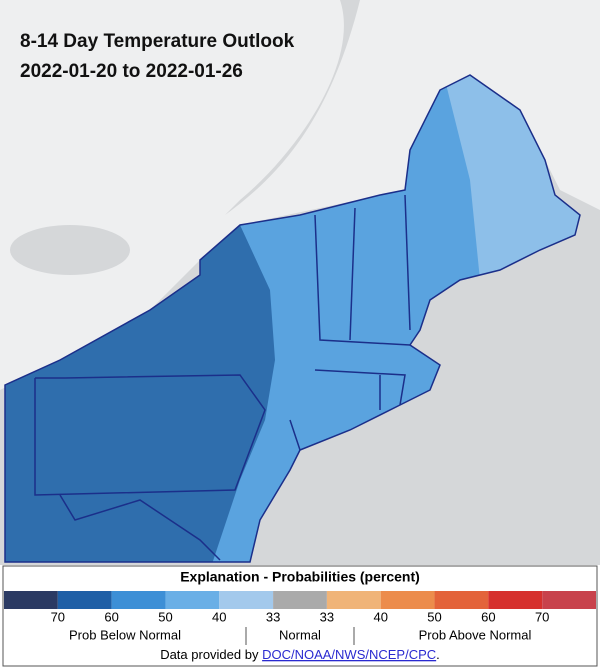 This screenshot has height=669, width=600. What do you see at coordinates (300, 577) in the screenshot?
I see `legend-title: Explanation - Probabilities (percent)` at bounding box center [300, 577].